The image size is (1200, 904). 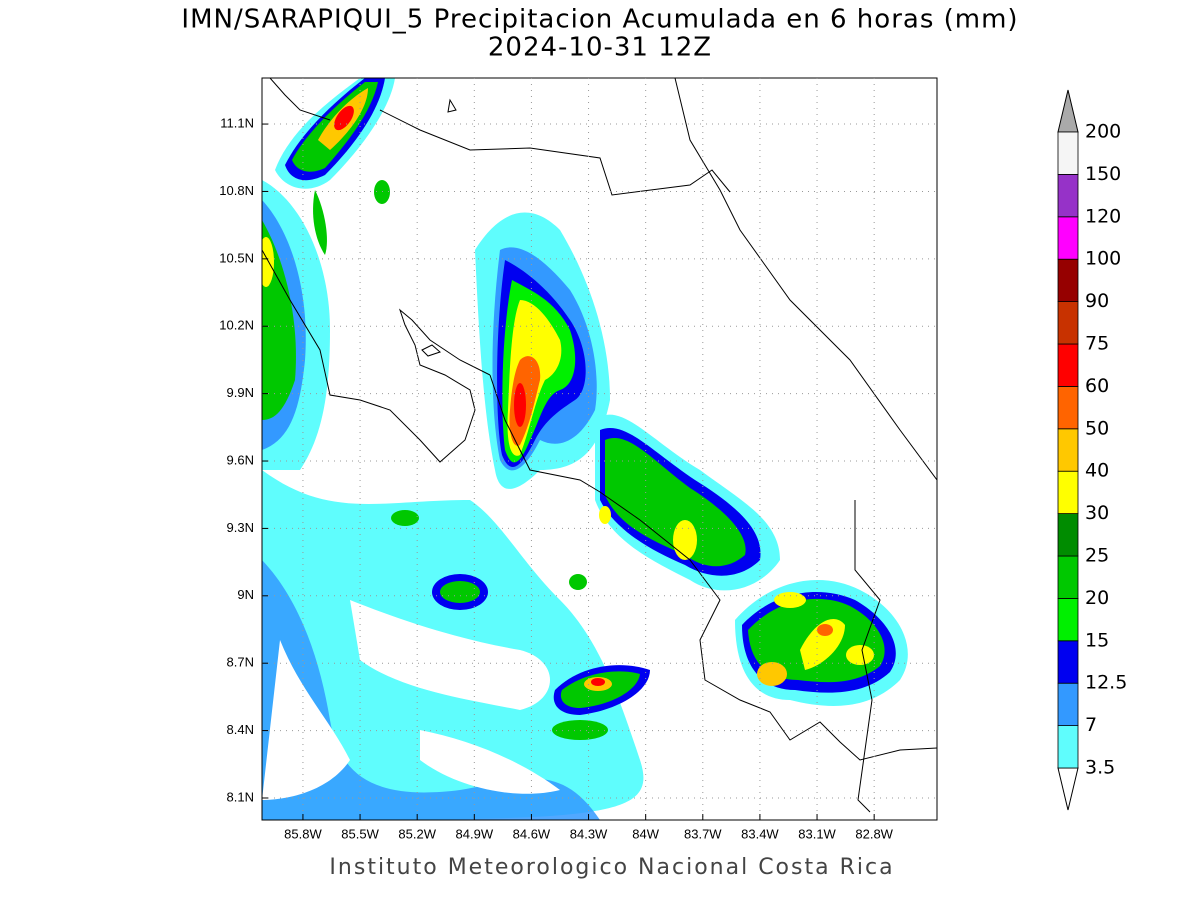 What do you see at coordinates (236, 257) in the screenshot?
I see `lat-tick-label: 10.5N` at bounding box center [236, 257].